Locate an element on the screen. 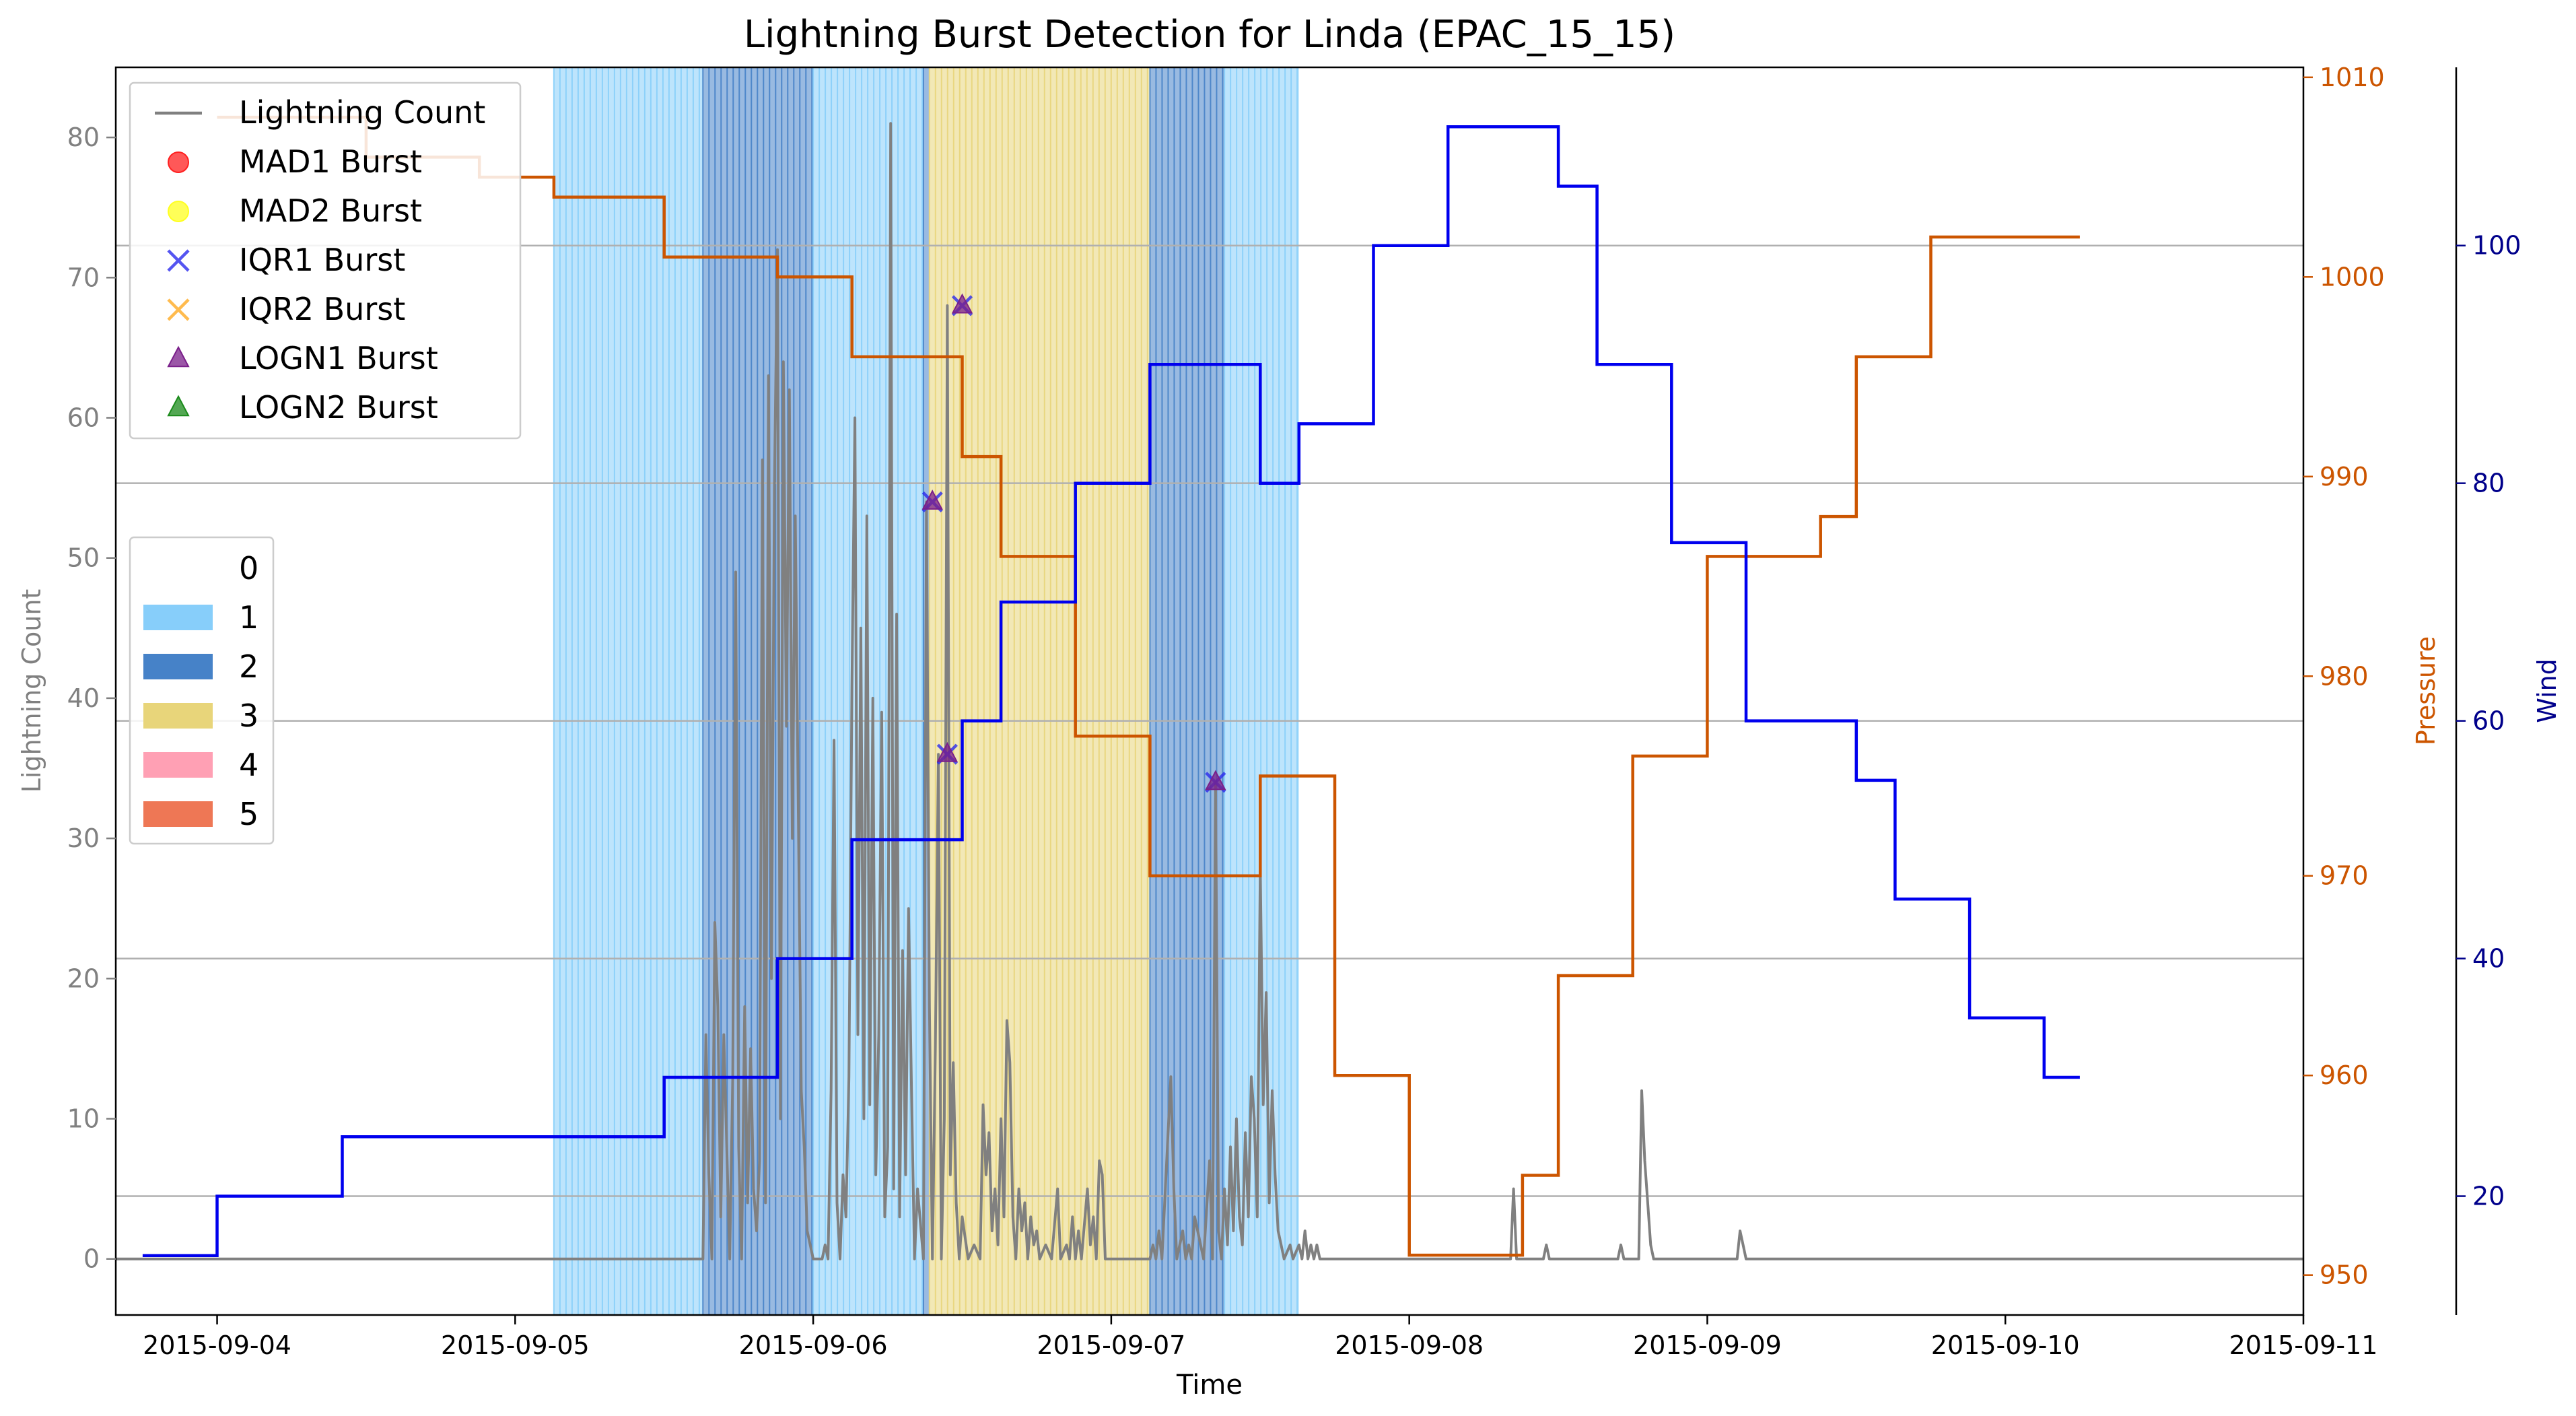 The width and height of the screenshot is (2576, 1416). x-tick-label: 2015-09-04 is located at coordinates (217, 1345).